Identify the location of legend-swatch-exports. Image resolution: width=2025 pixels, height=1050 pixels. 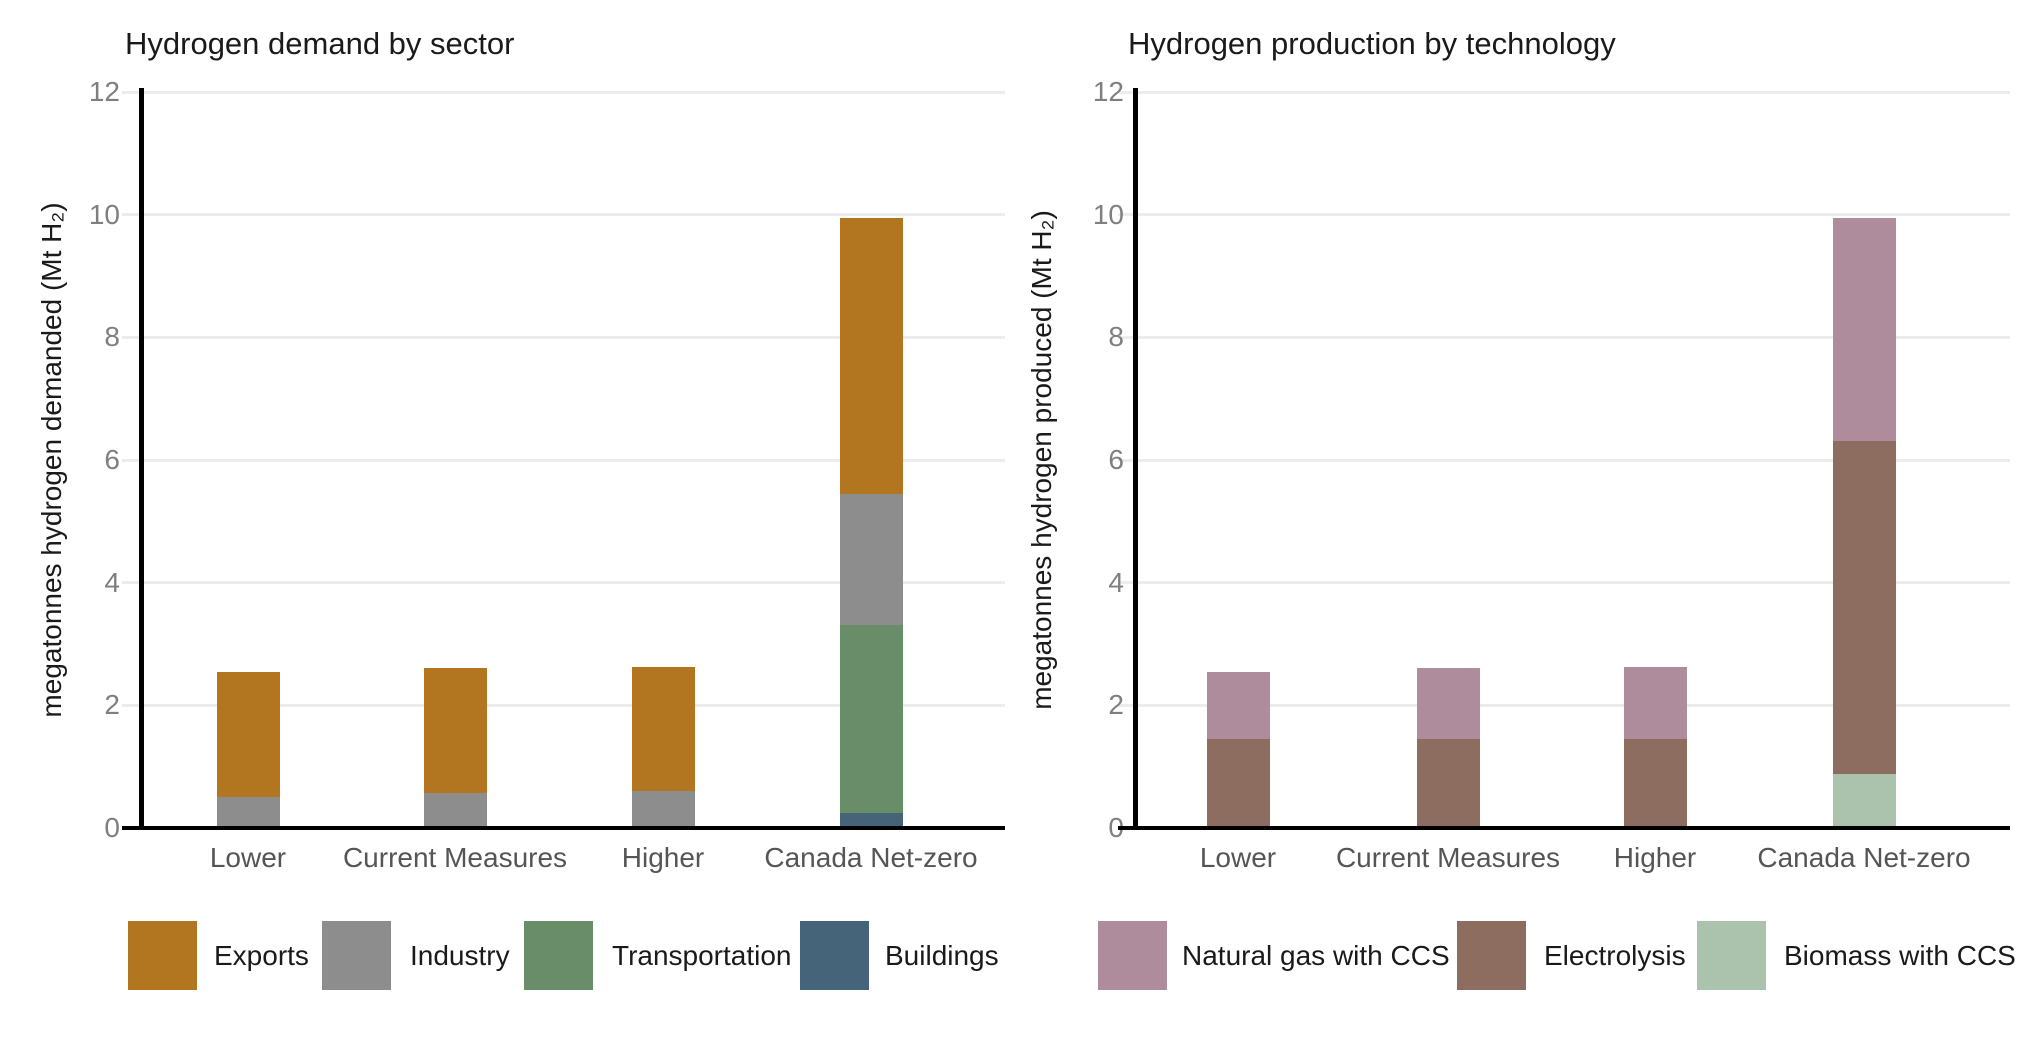
(162, 955).